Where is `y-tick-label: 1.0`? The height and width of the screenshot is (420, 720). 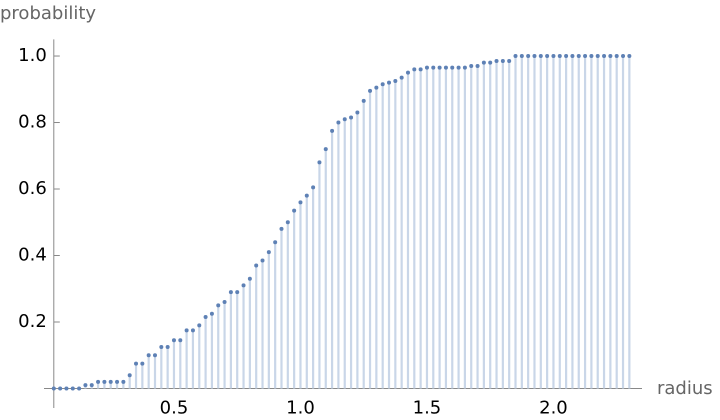 y-tick-label: 1.0 is located at coordinates (32, 55).